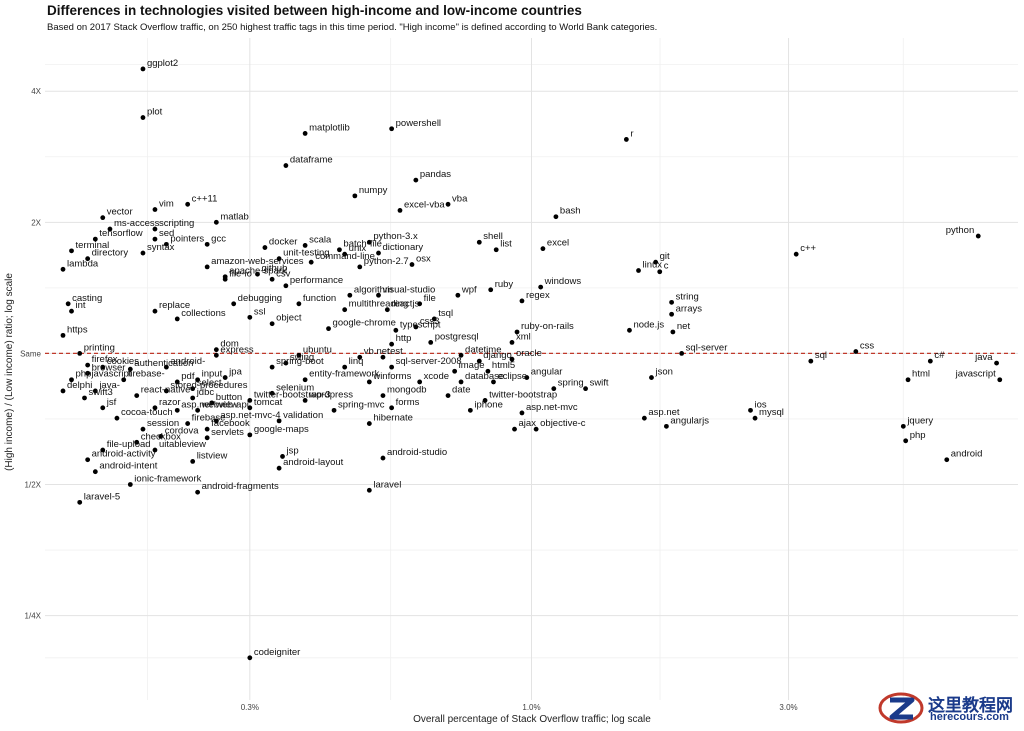 The image size is (1024, 731). What do you see at coordinates (423, 259) in the screenshot?
I see `point-label-osx: osx` at bounding box center [423, 259].